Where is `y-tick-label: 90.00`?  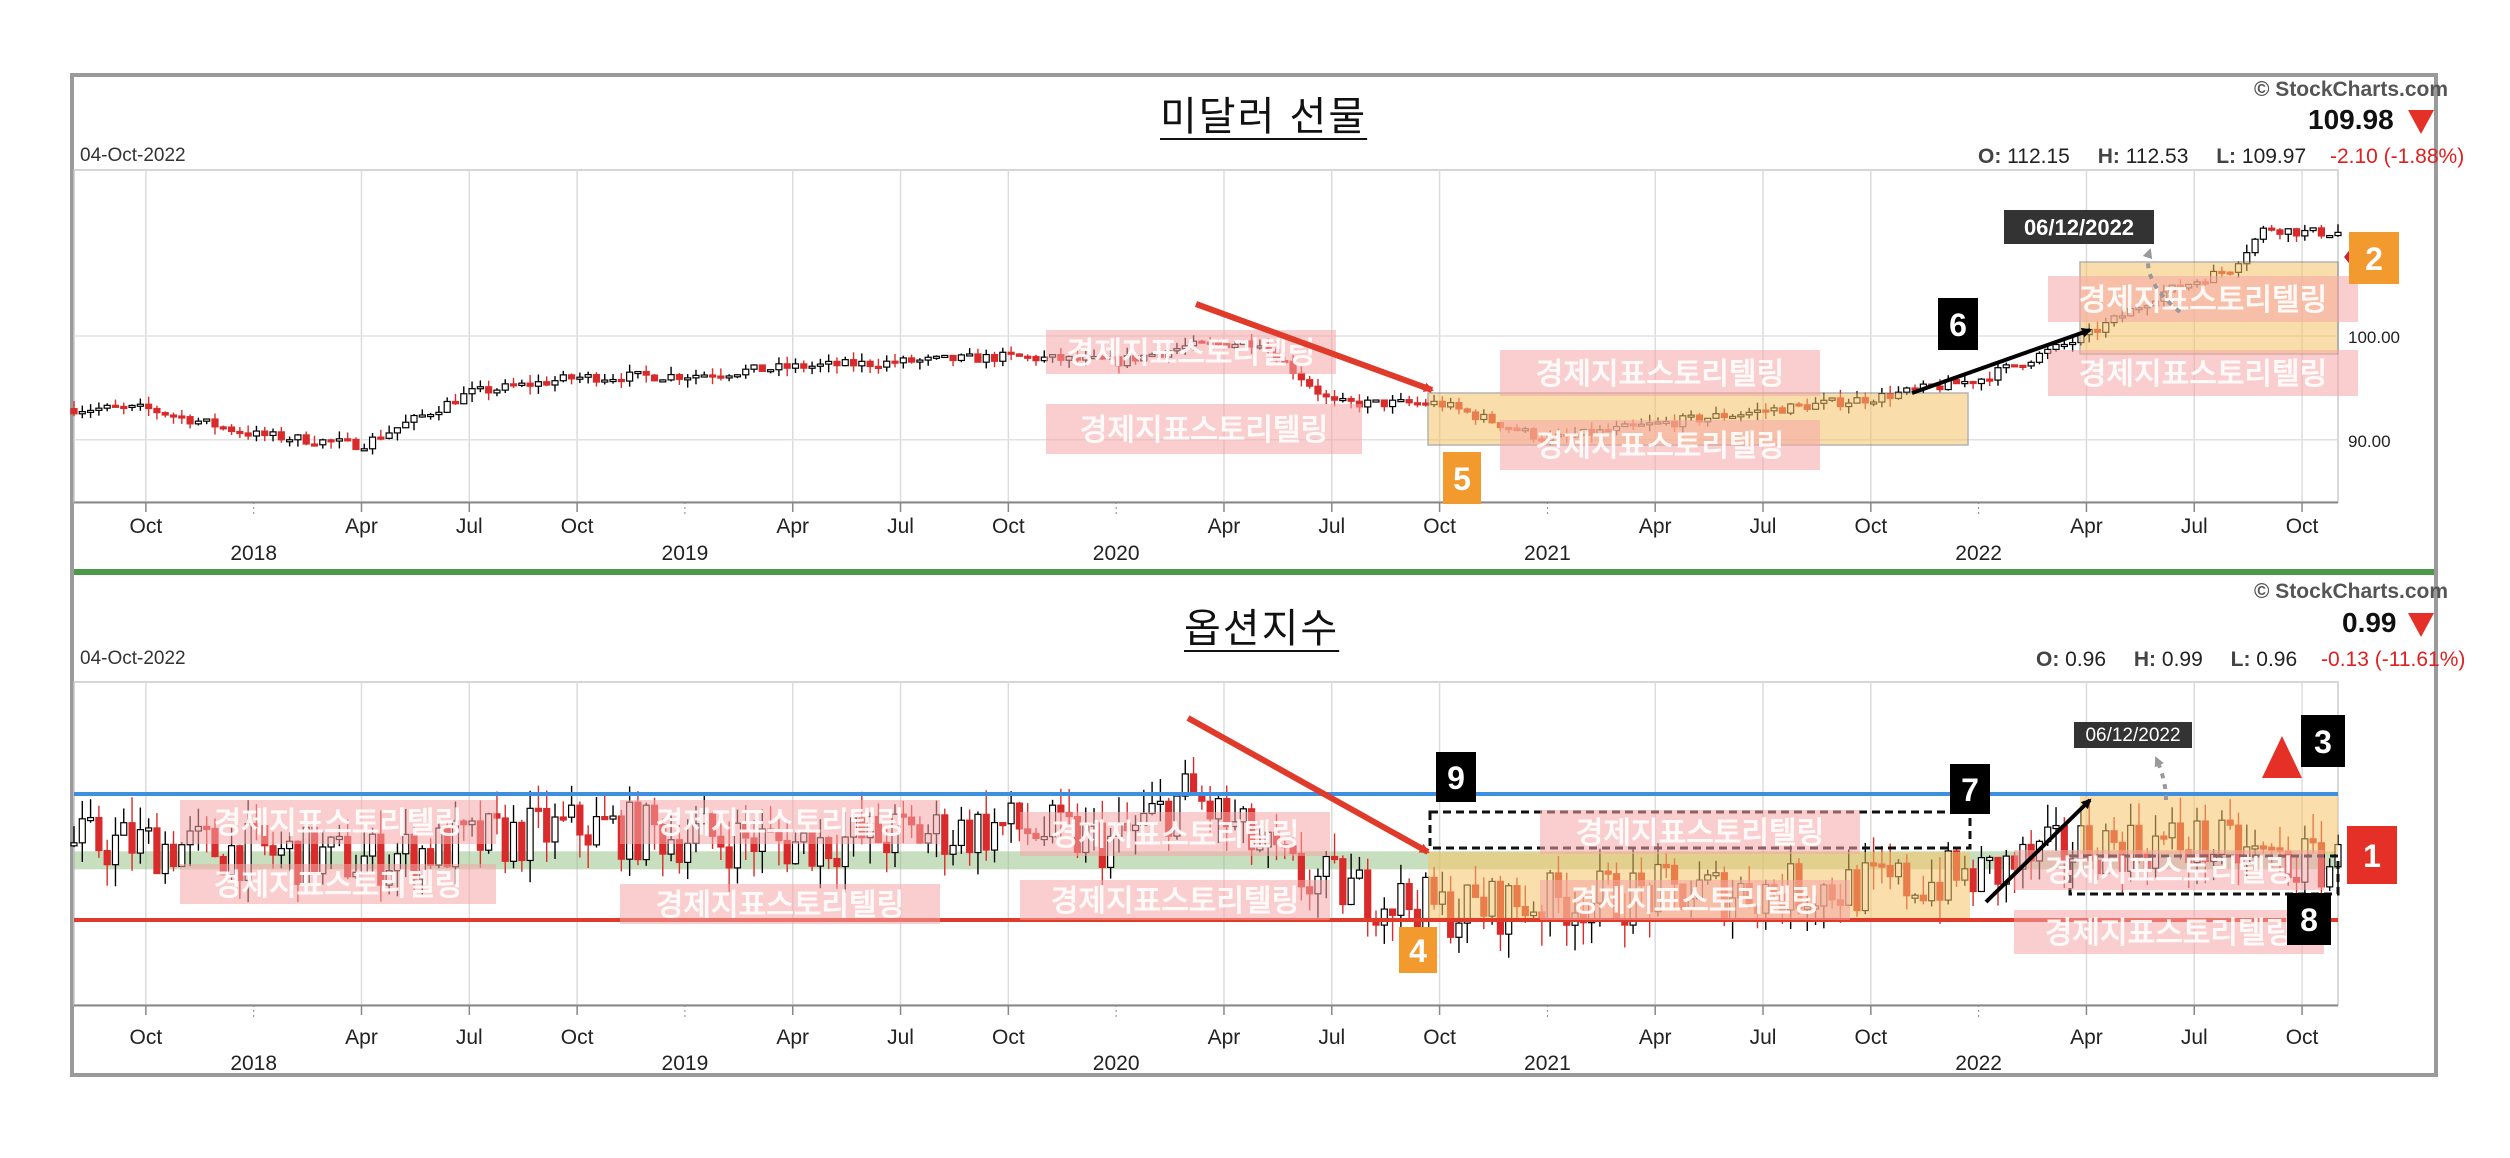 y-tick-label: 90.00 is located at coordinates (2369, 441).